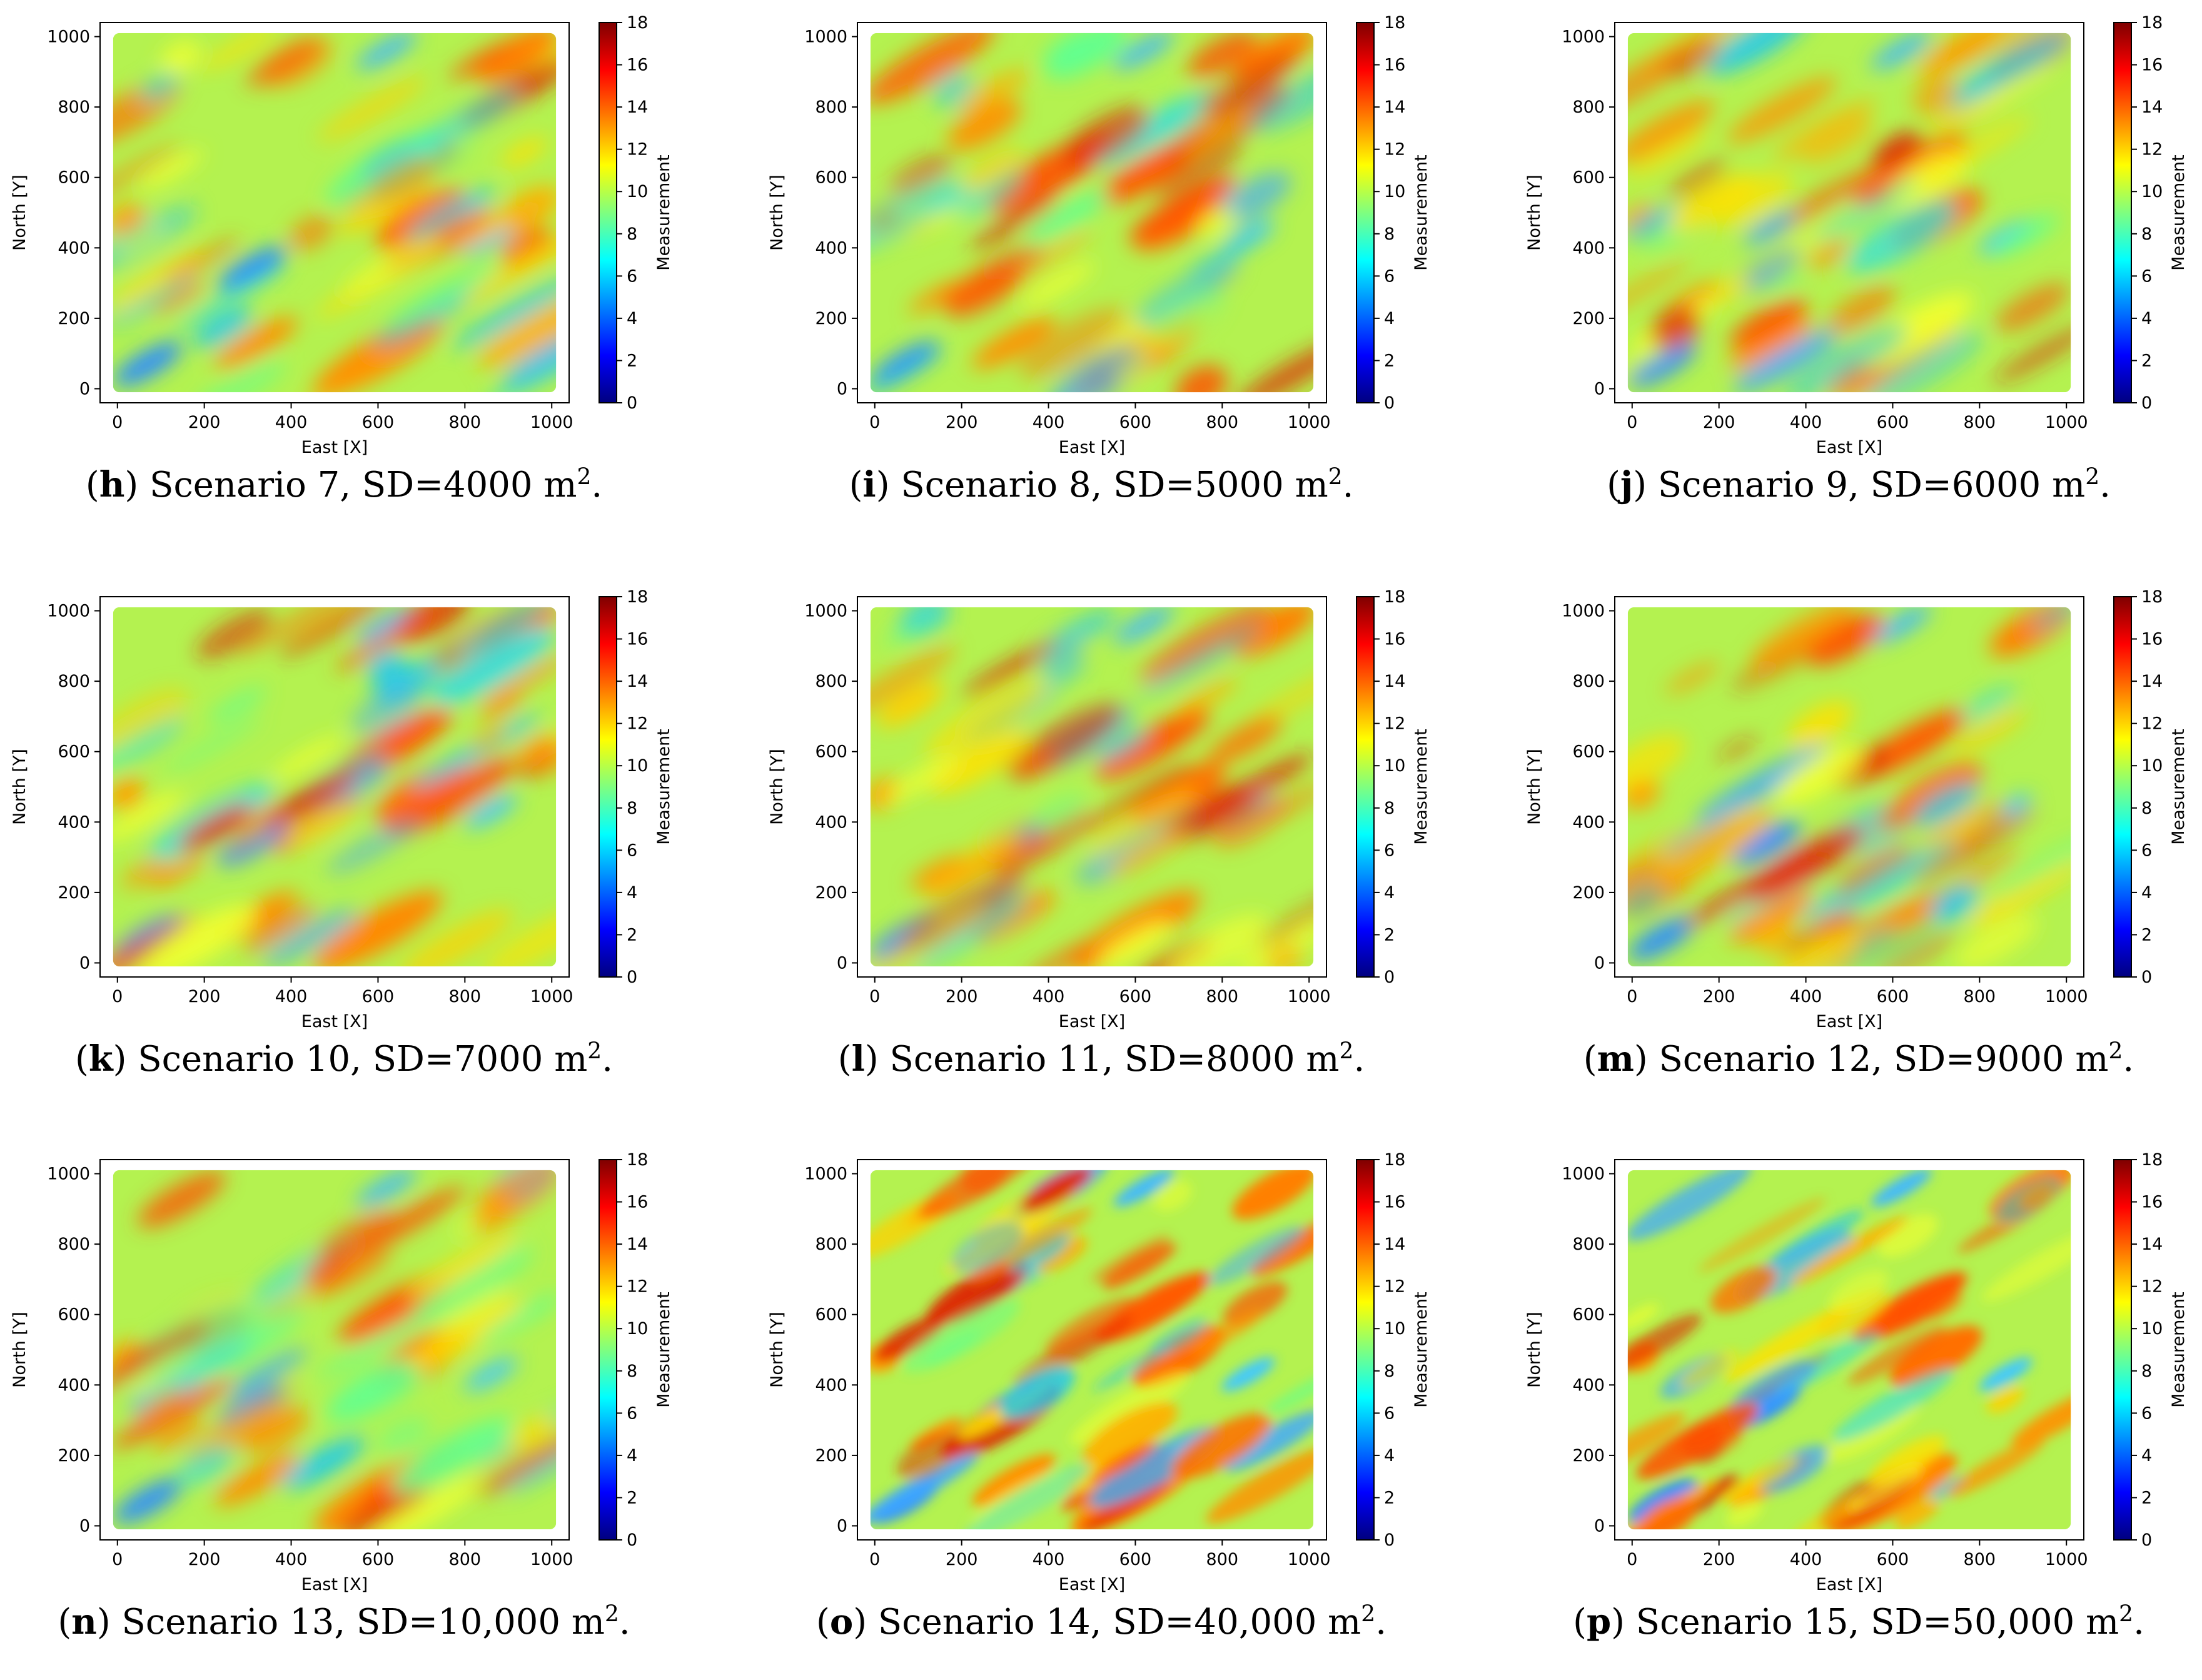  What do you see at coordinates (1627, 484) in the screenshot?
I see `panel-letter: j` at bounding box center [1627, 484].